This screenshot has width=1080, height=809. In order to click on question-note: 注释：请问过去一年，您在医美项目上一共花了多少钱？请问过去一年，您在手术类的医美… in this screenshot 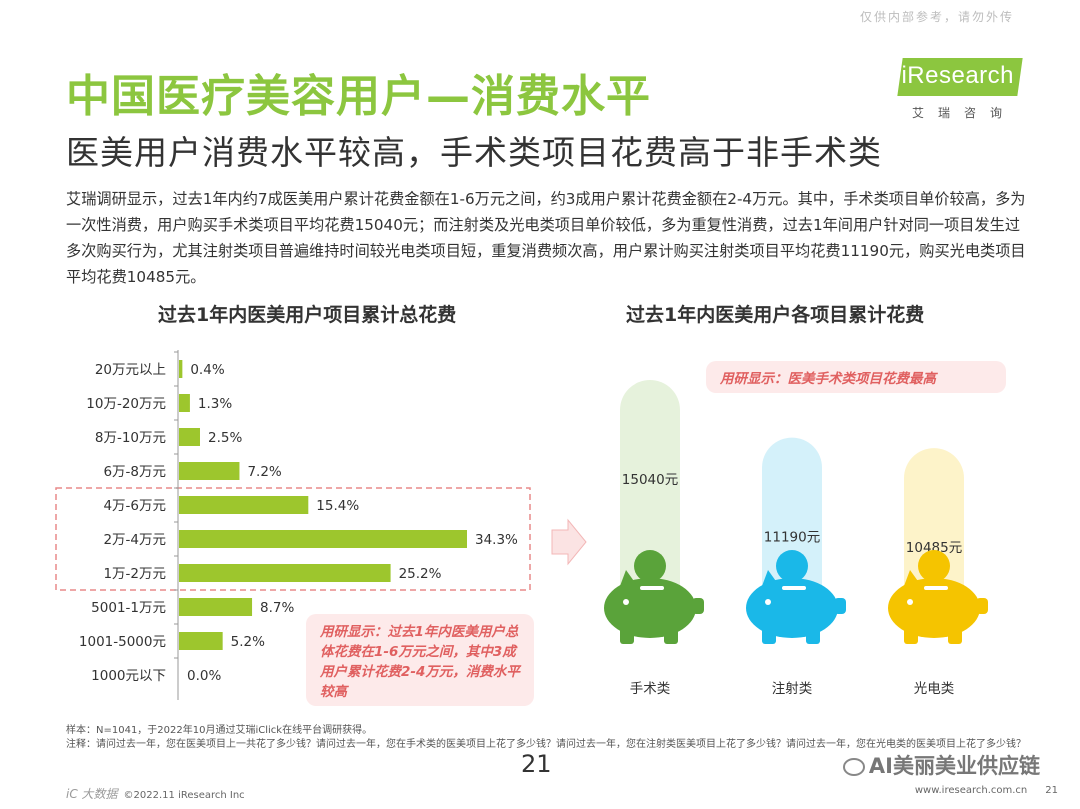, I will do `click(546, 744)`.